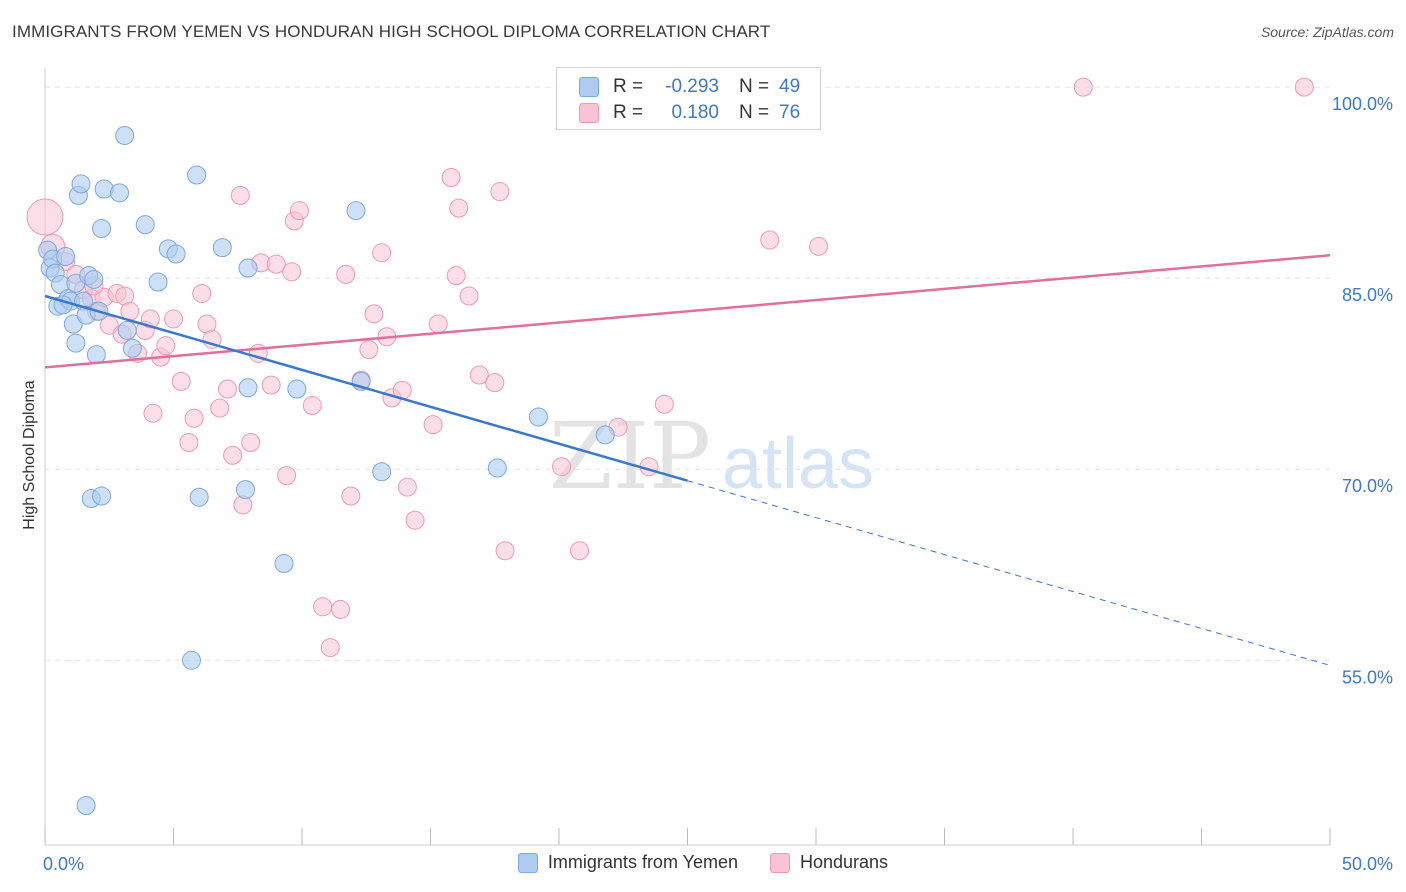 The width and height of the screenshot is (1406, 892). Describe the element at coordinates (711, 456) in the screenshot. I see `watermark: ZIP atlas` at that location.